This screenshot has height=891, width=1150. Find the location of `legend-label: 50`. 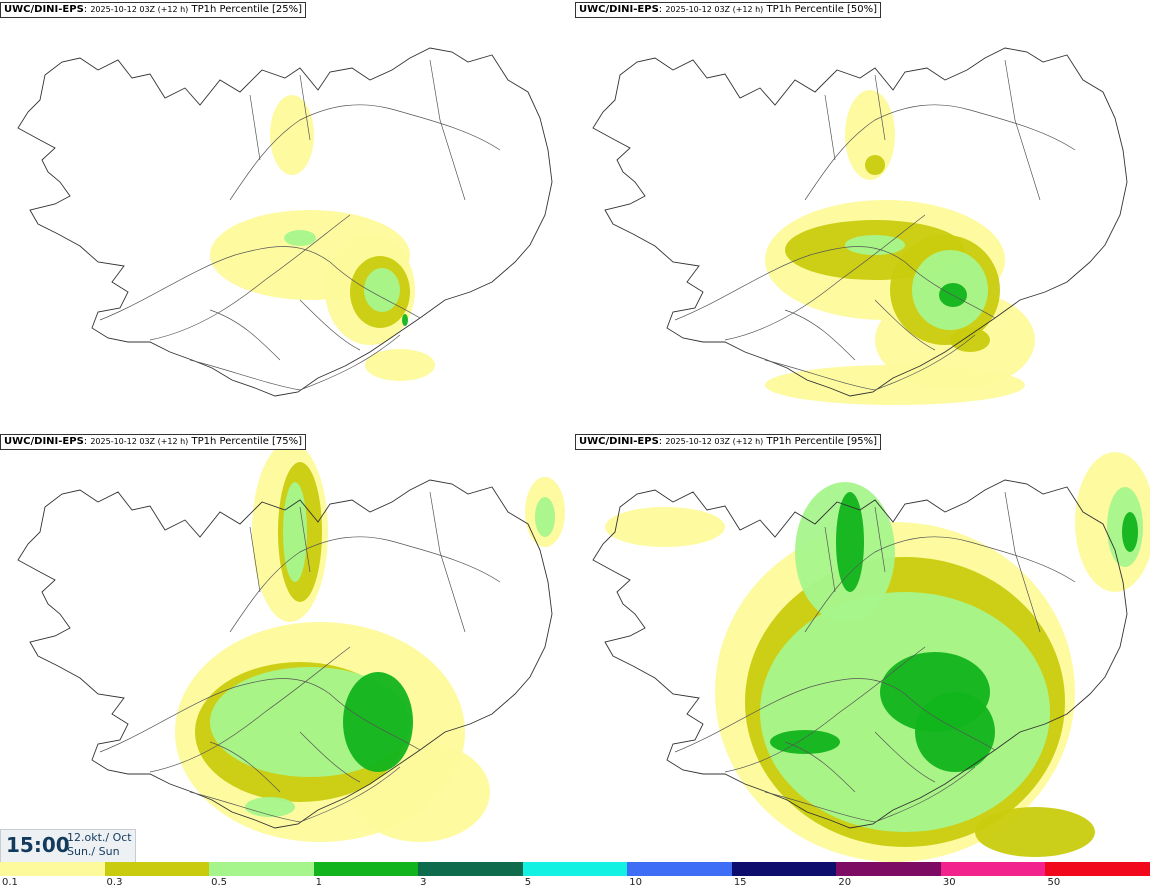

legend-label: 50 is located at coordinates (1054, 882).